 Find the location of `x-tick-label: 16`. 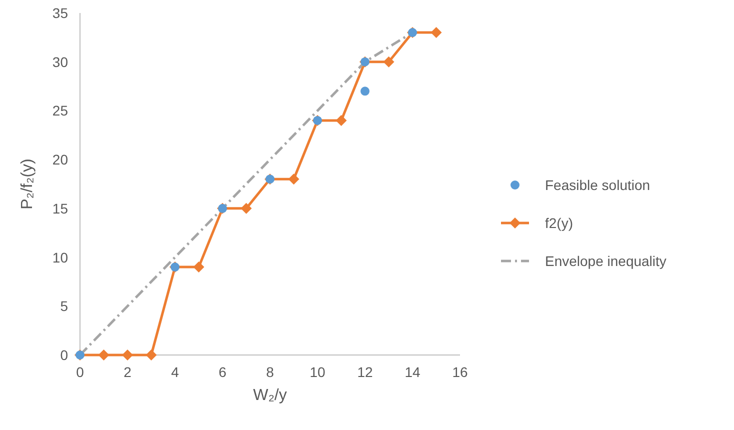

x-tick-label: 16 is located at coordinates (460, 372).